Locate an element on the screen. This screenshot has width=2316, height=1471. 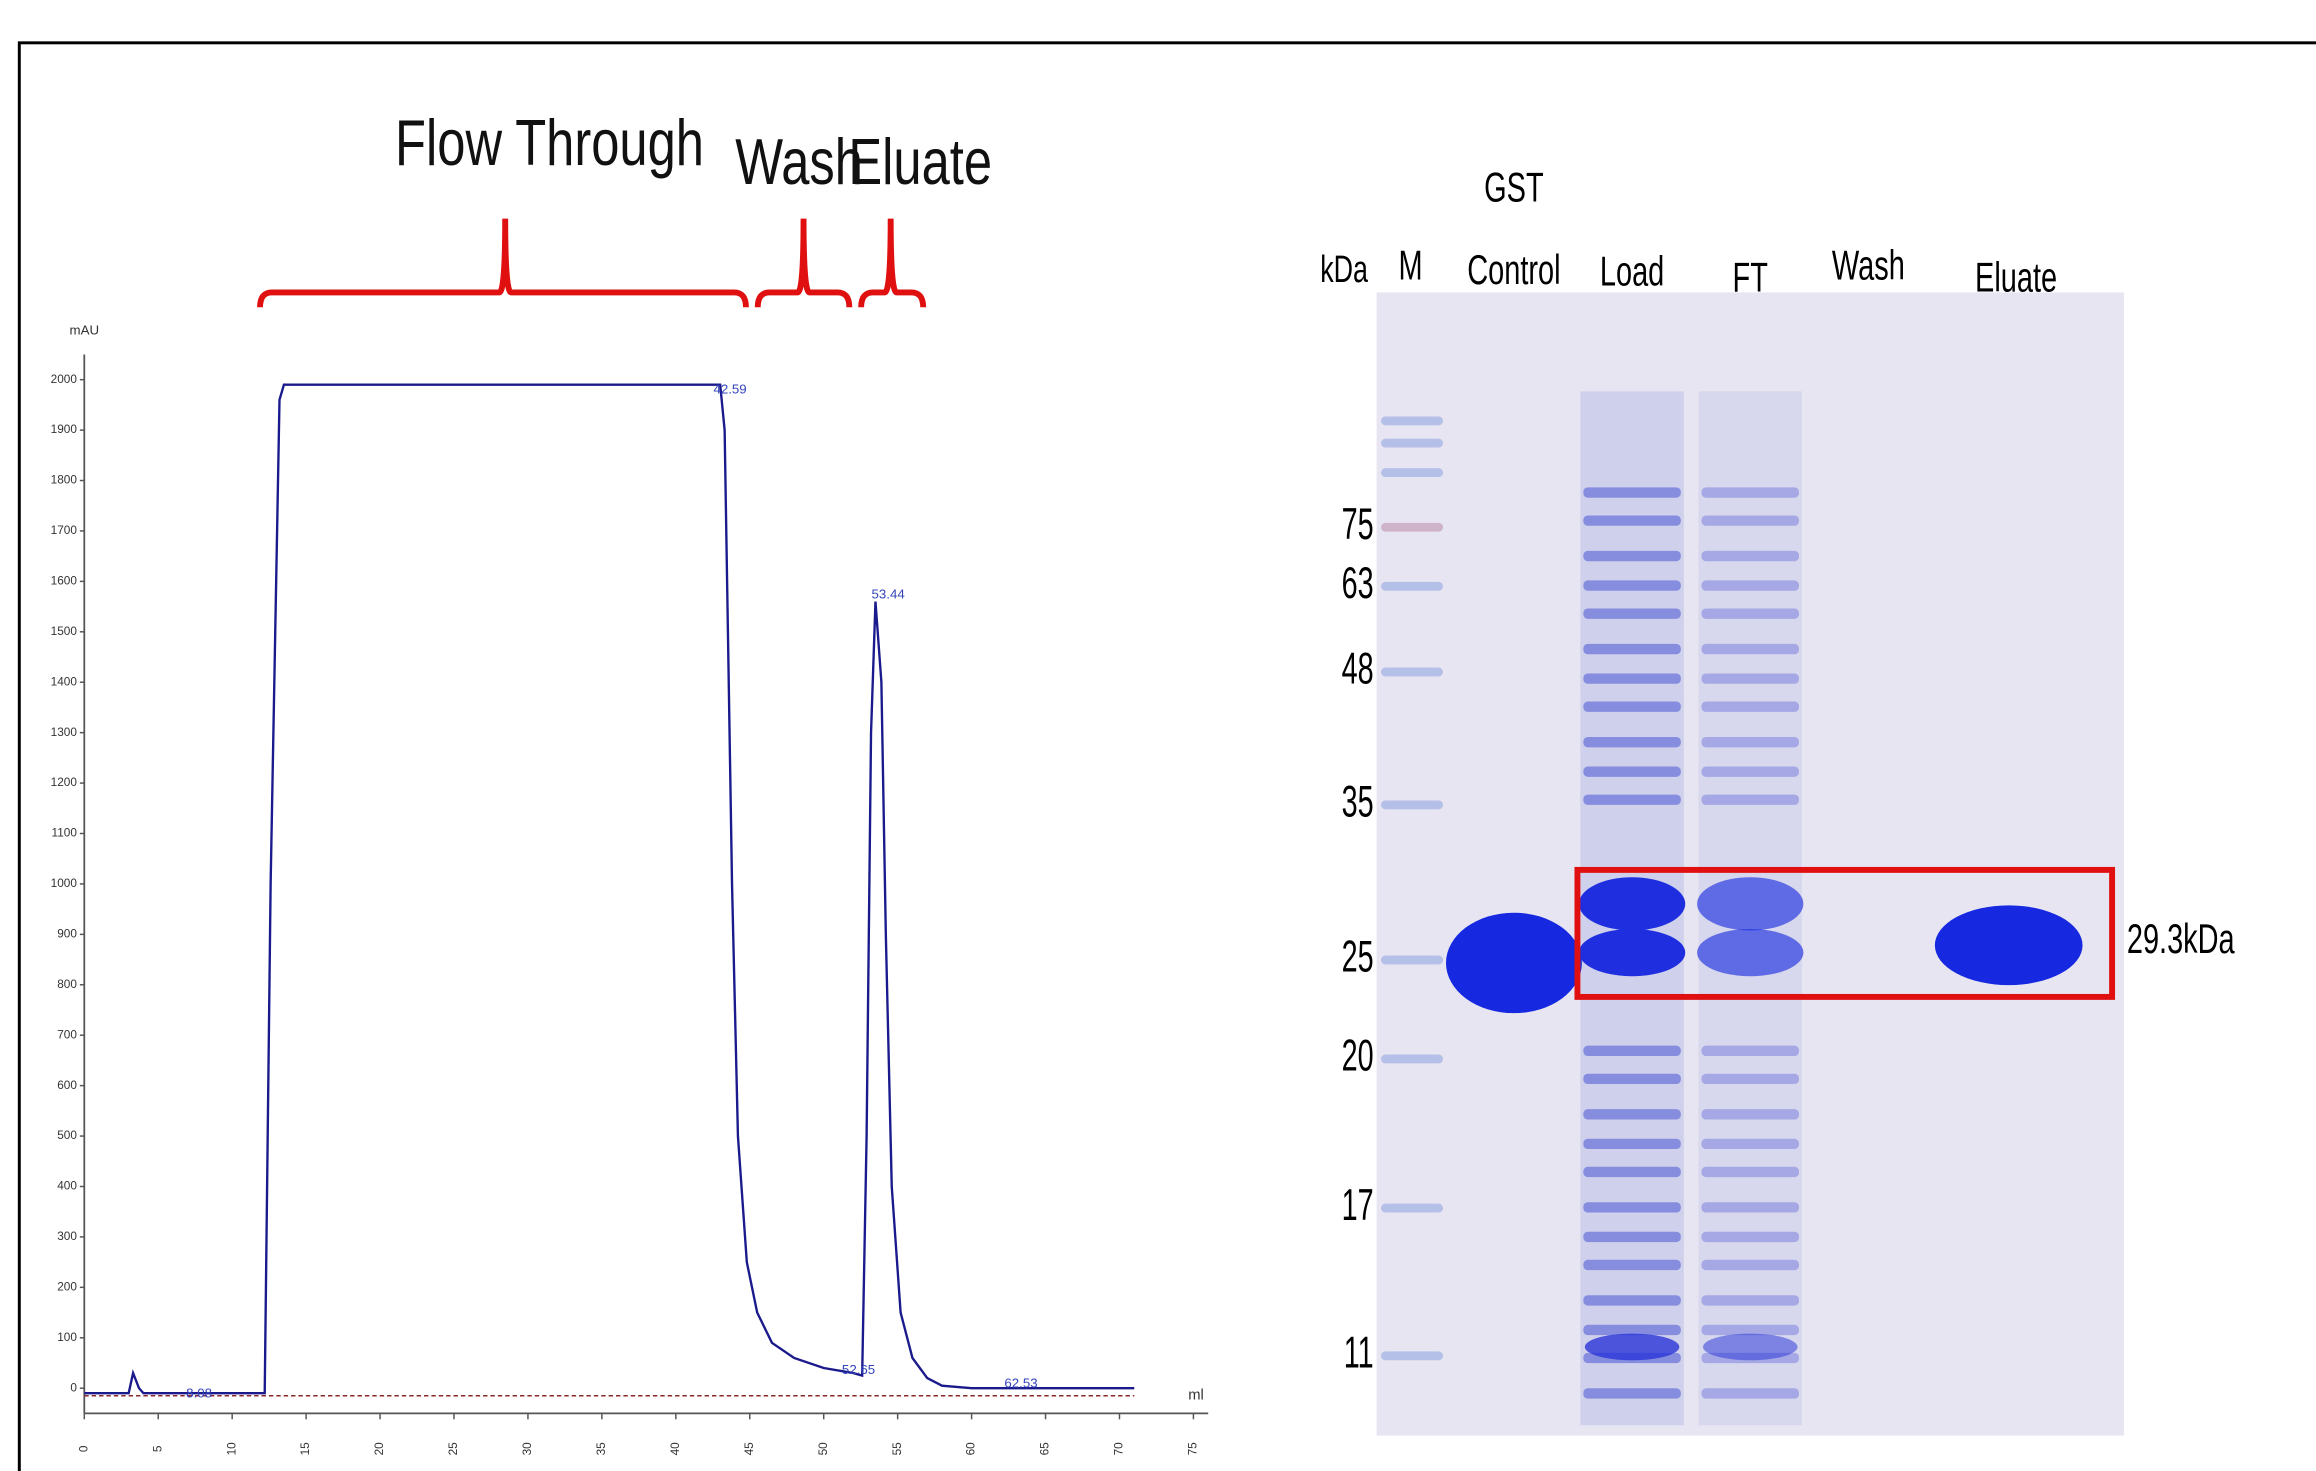
y-tick-label: 500 is located at coordinates (67, 1135).